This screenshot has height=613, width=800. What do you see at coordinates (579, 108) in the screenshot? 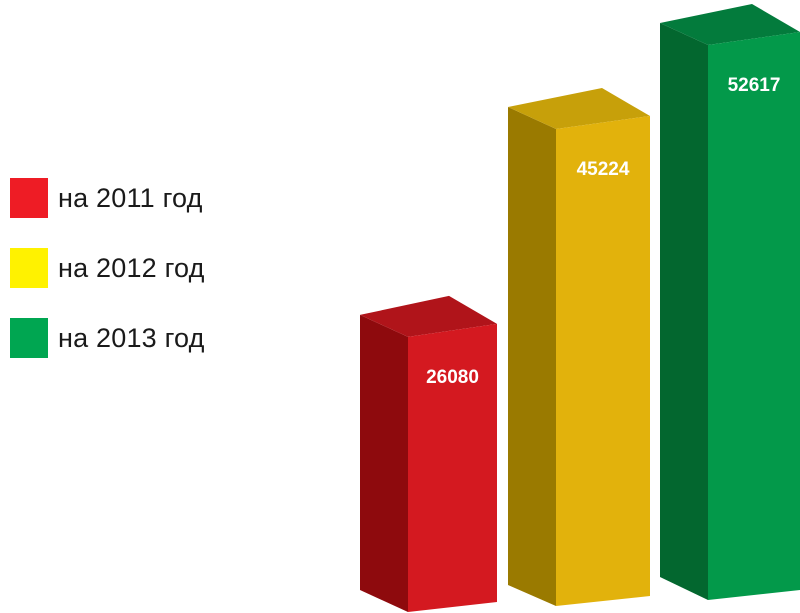
I see `bar-top-2012` at bounding box center [579, 108].